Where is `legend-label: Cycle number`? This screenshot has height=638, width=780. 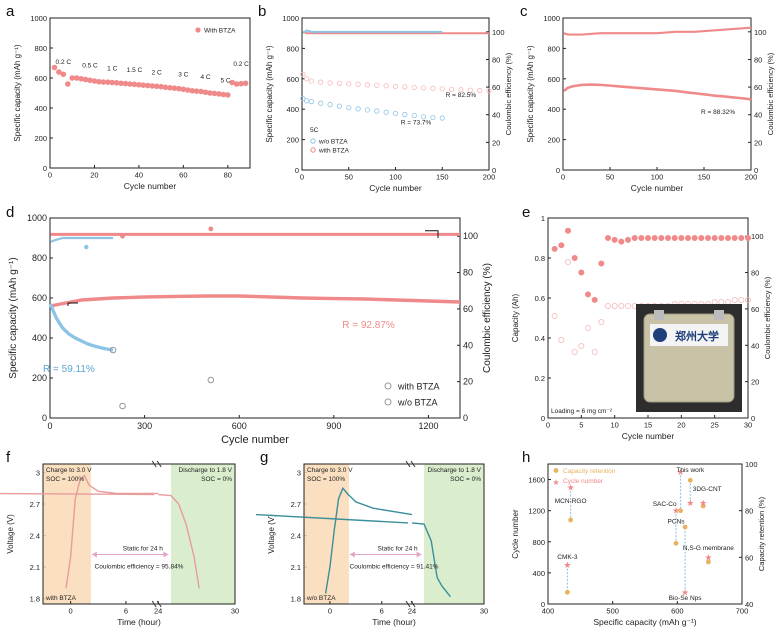
legend-label: Cycle number is located at coordinates (583, 481).